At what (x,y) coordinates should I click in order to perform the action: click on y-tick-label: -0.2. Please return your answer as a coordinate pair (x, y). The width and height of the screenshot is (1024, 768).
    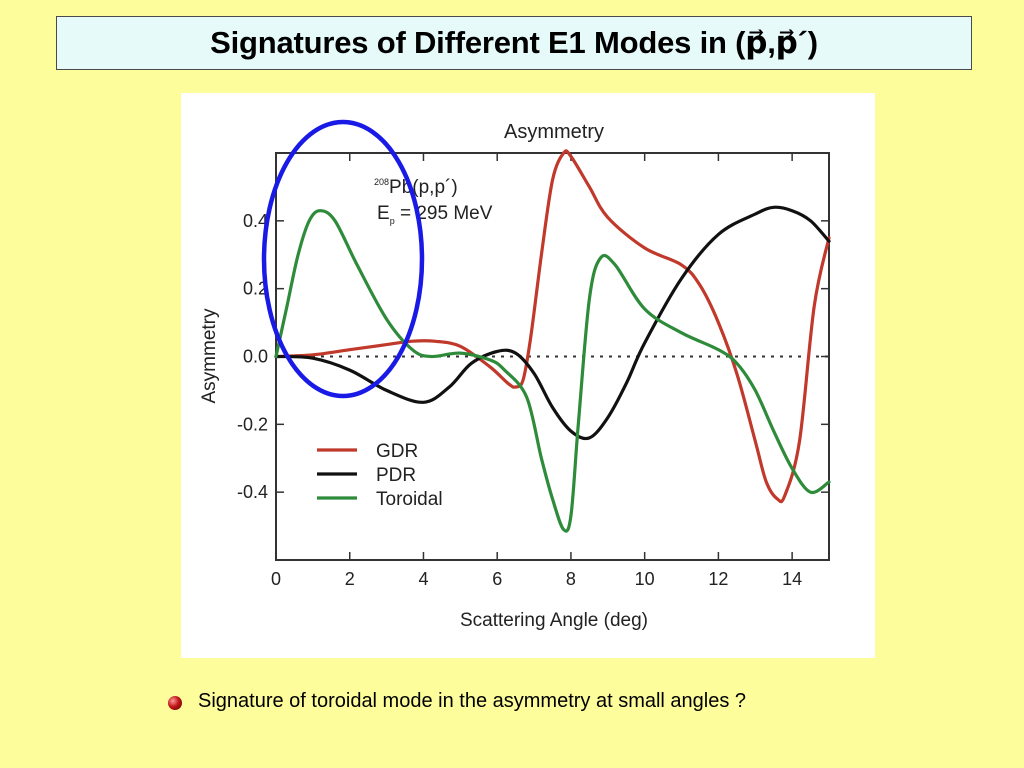
    Looking at the image, I should click on (252, 424).